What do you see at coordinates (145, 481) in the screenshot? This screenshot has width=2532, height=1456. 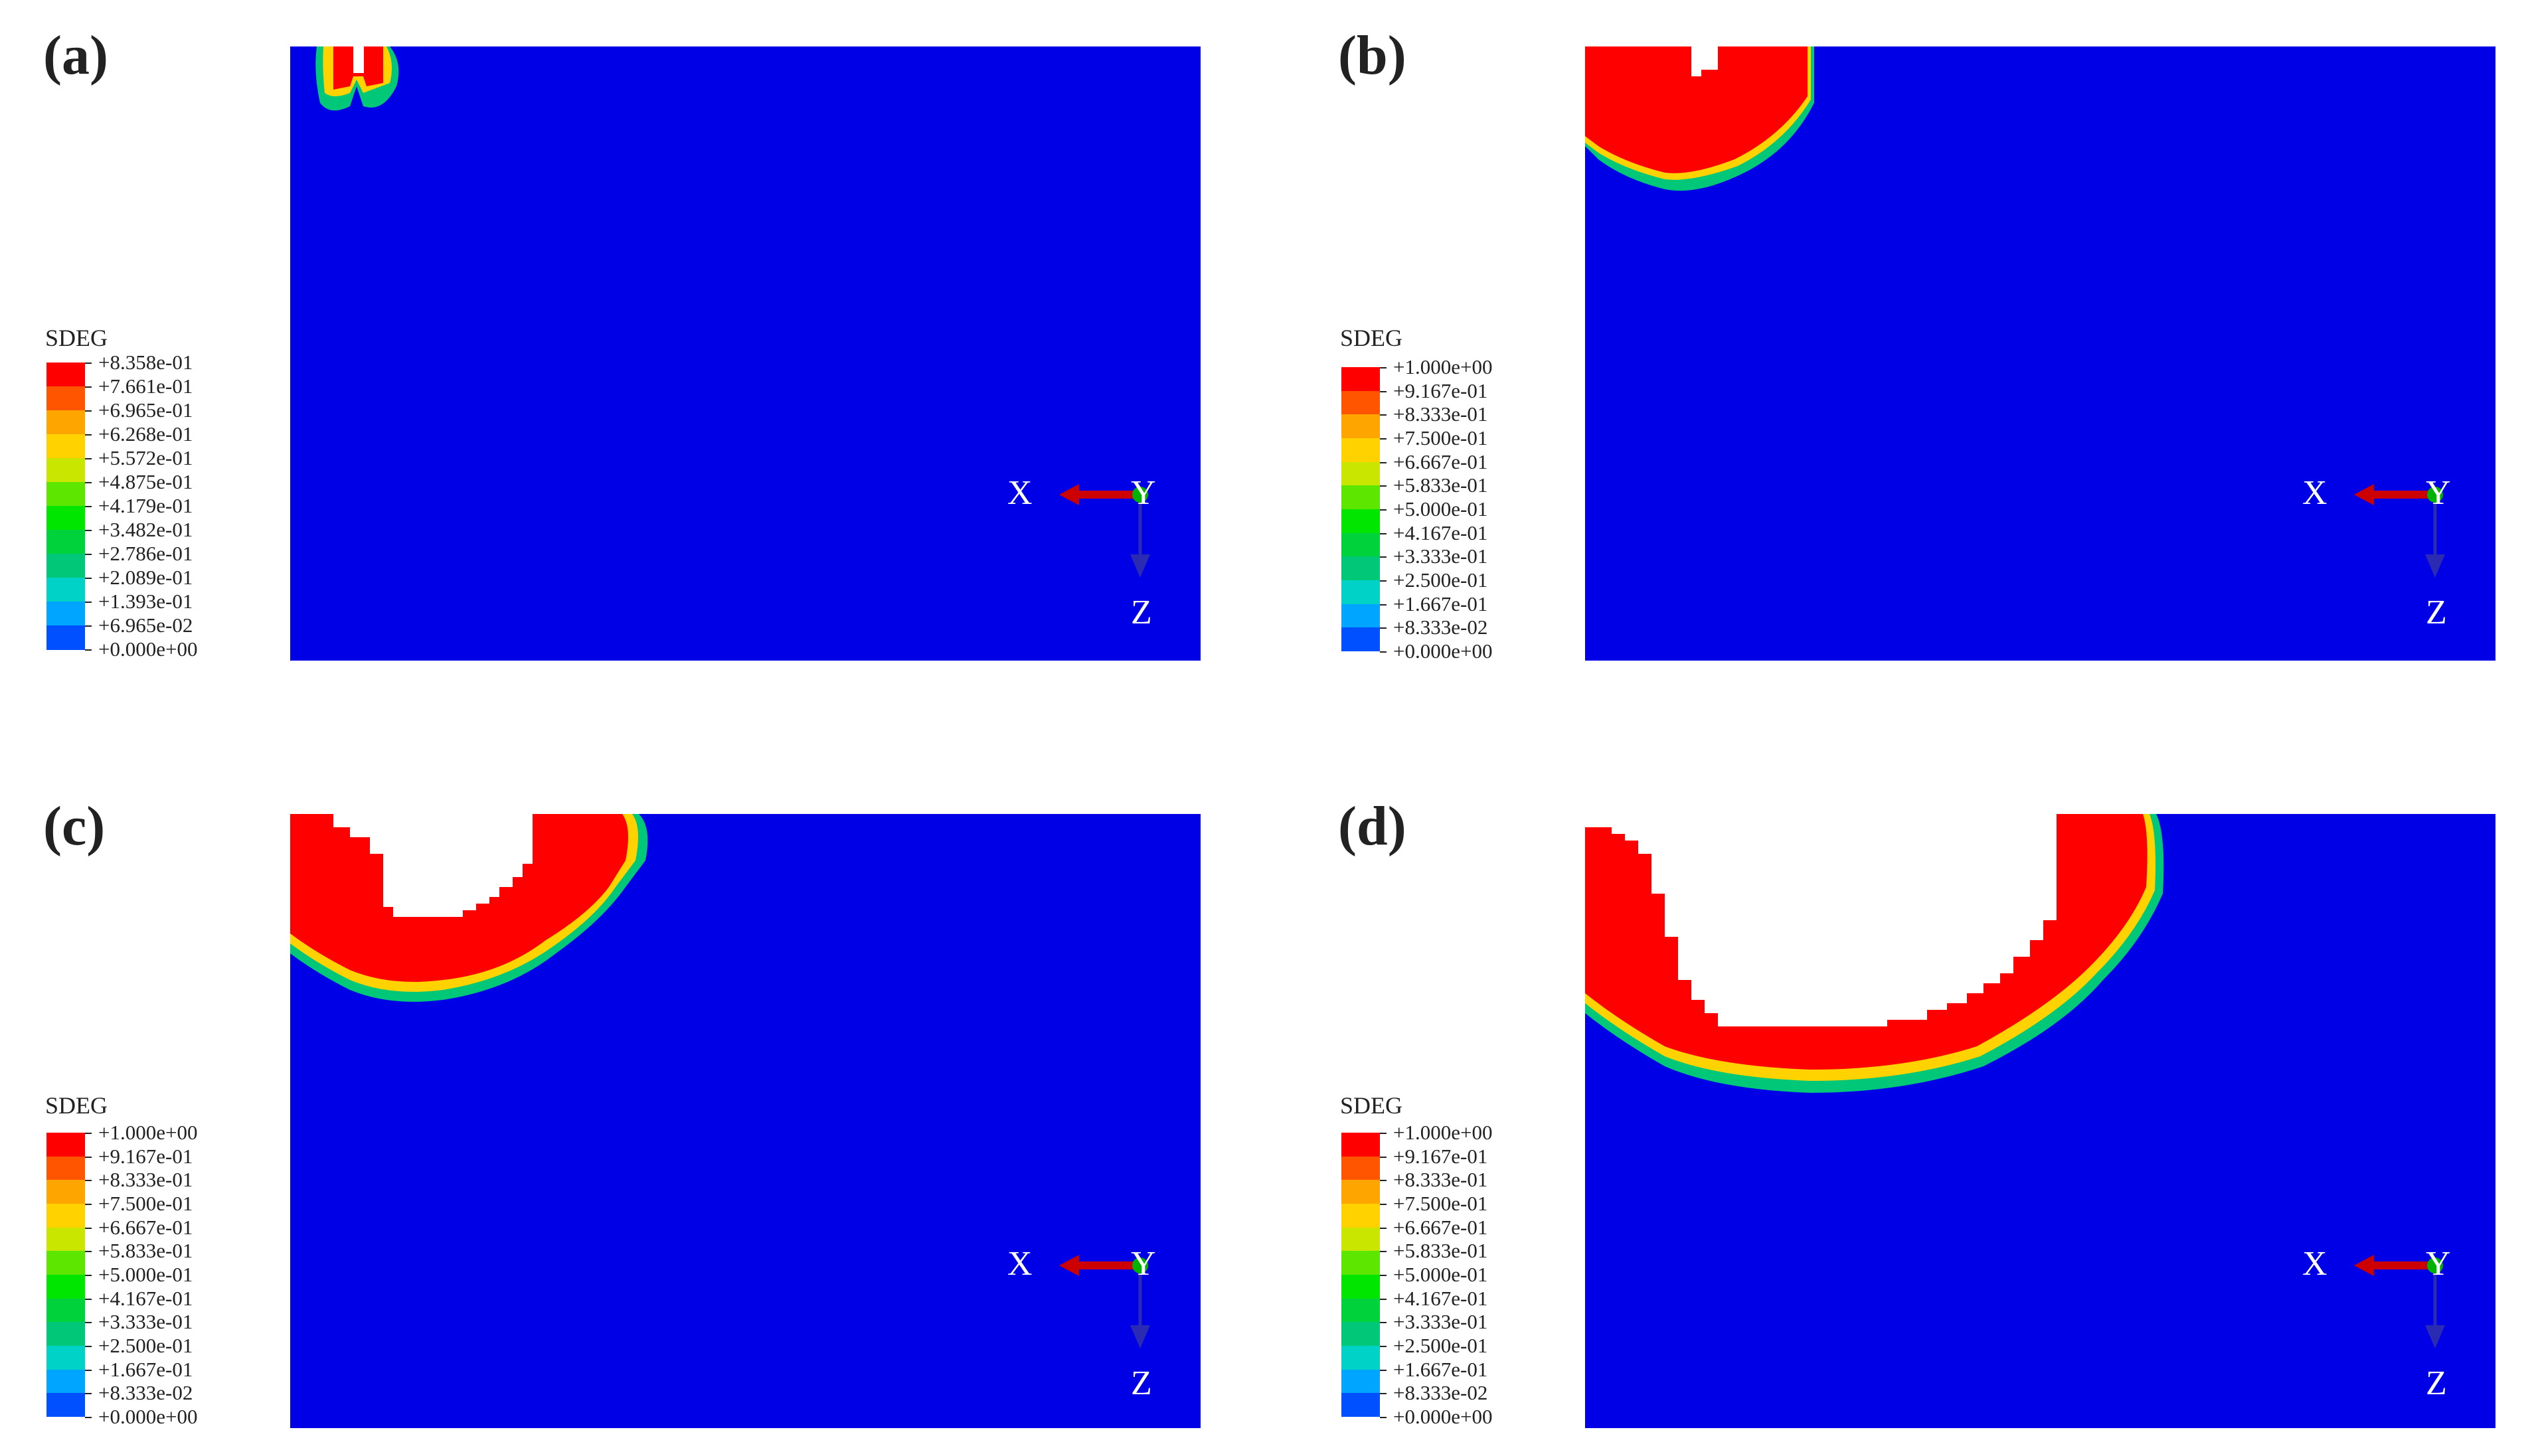 I see `legend-value-label: +4.875e-01` at bounding box center [145, 481].